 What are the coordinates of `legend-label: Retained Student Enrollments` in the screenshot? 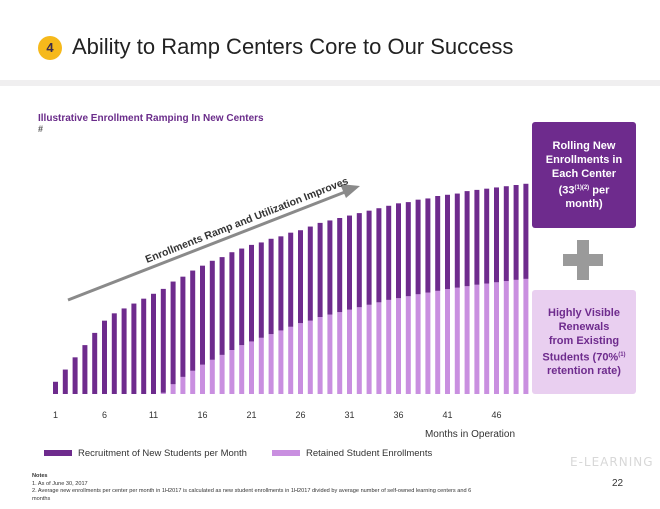 It's located at (369, 453).